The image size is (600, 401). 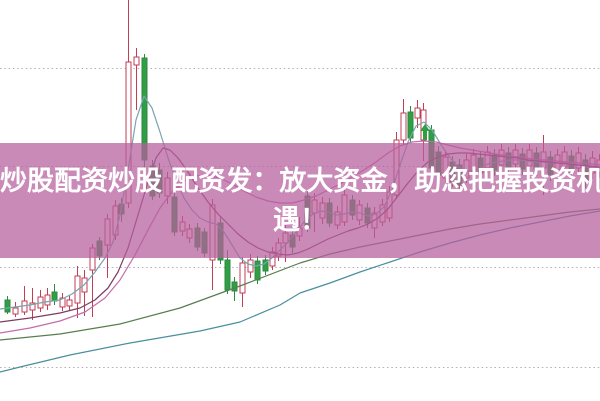 I want to click on banner-text-line2: 遇！, so click(x=300, y=220).